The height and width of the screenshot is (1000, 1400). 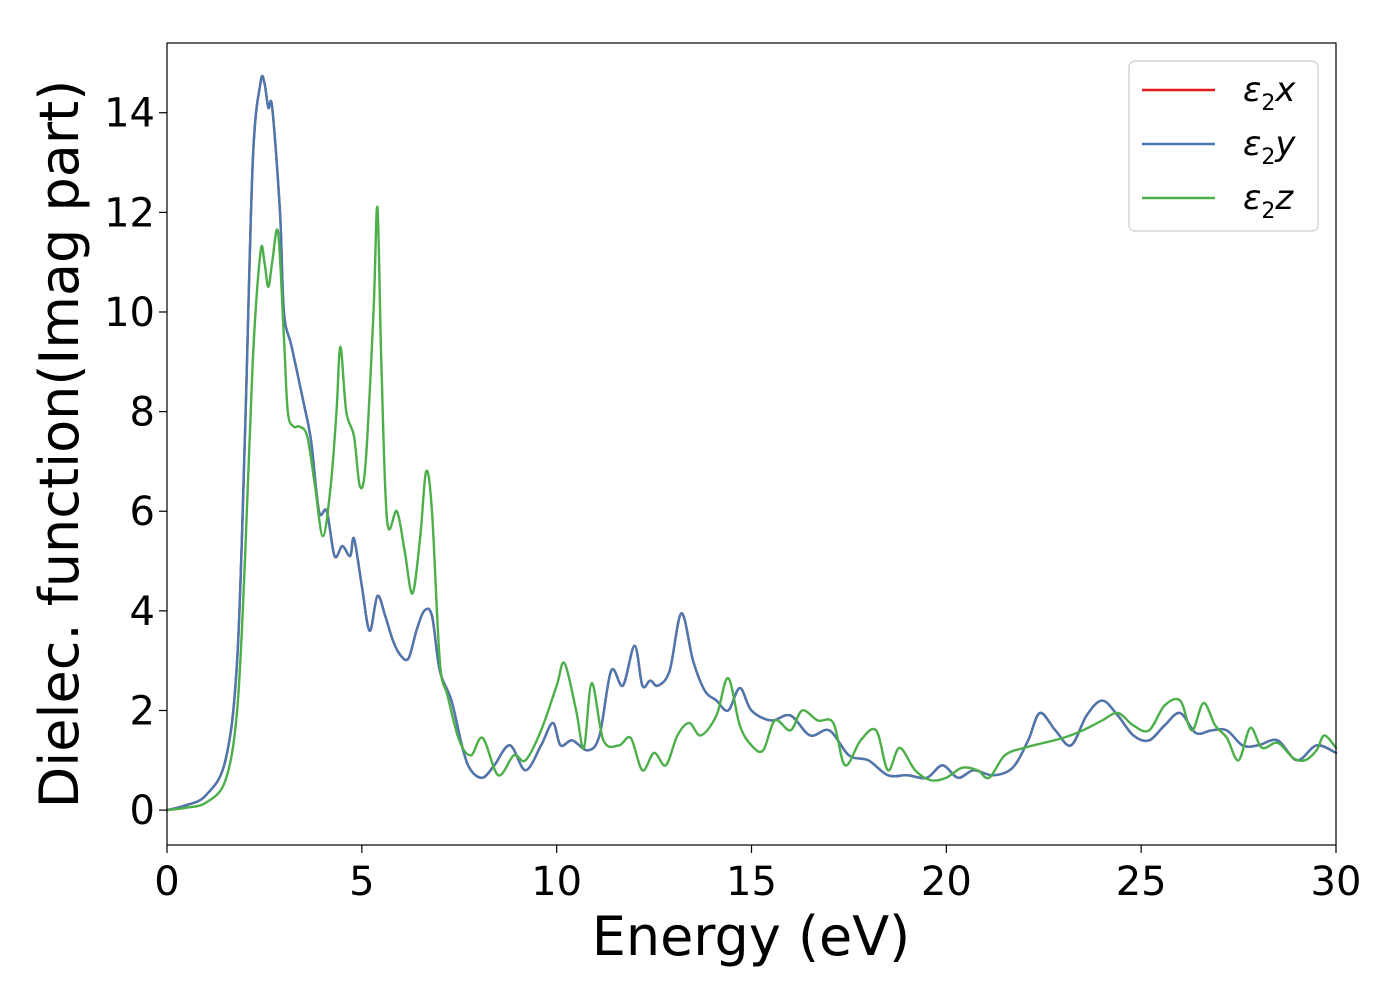 I want to click on x-axis-ticks: 0 5 10 15 20 25 30, so click(x=757, y=875).